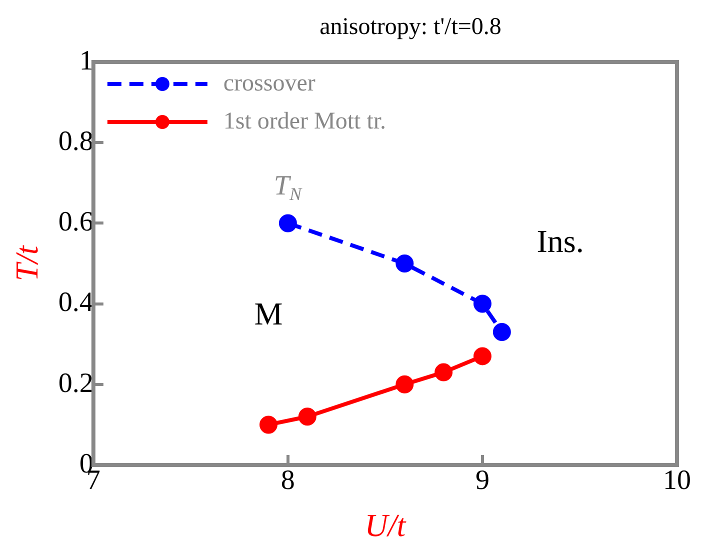  Describe the element at coordinates (287, 480) in the screenshot. I see `x-tick-label: 8` at that location.